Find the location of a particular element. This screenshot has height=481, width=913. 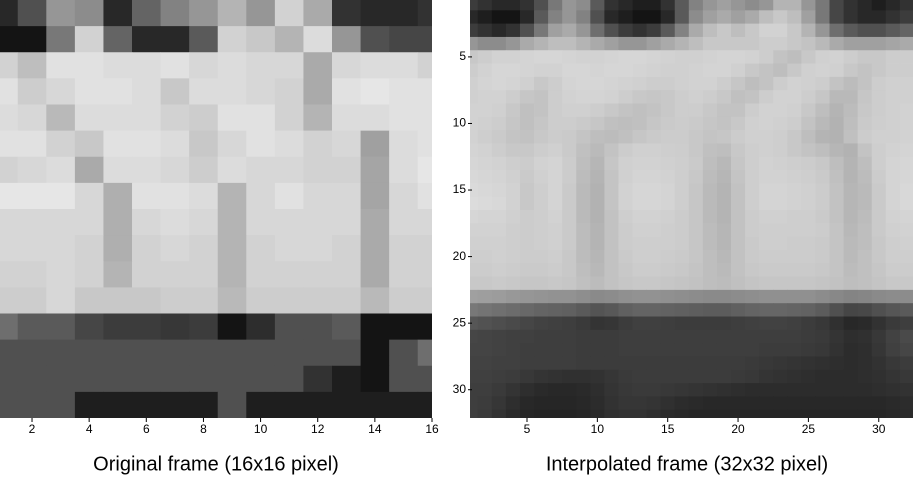

x-tick-label: 20 is located at coordinates (738, 429).